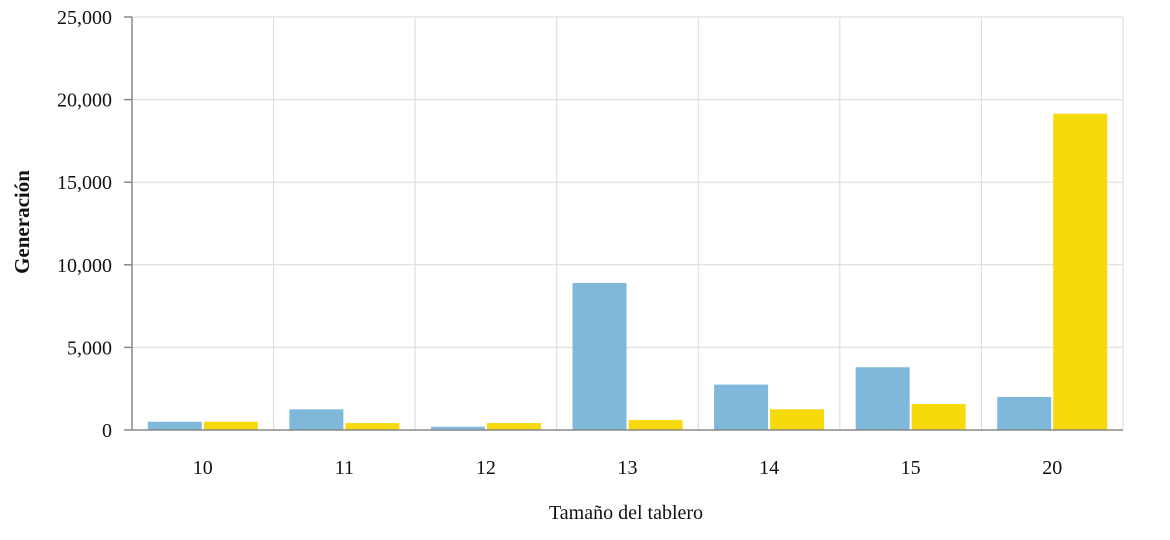  I want to click on y-tick-label: 0, so click(107, 431).